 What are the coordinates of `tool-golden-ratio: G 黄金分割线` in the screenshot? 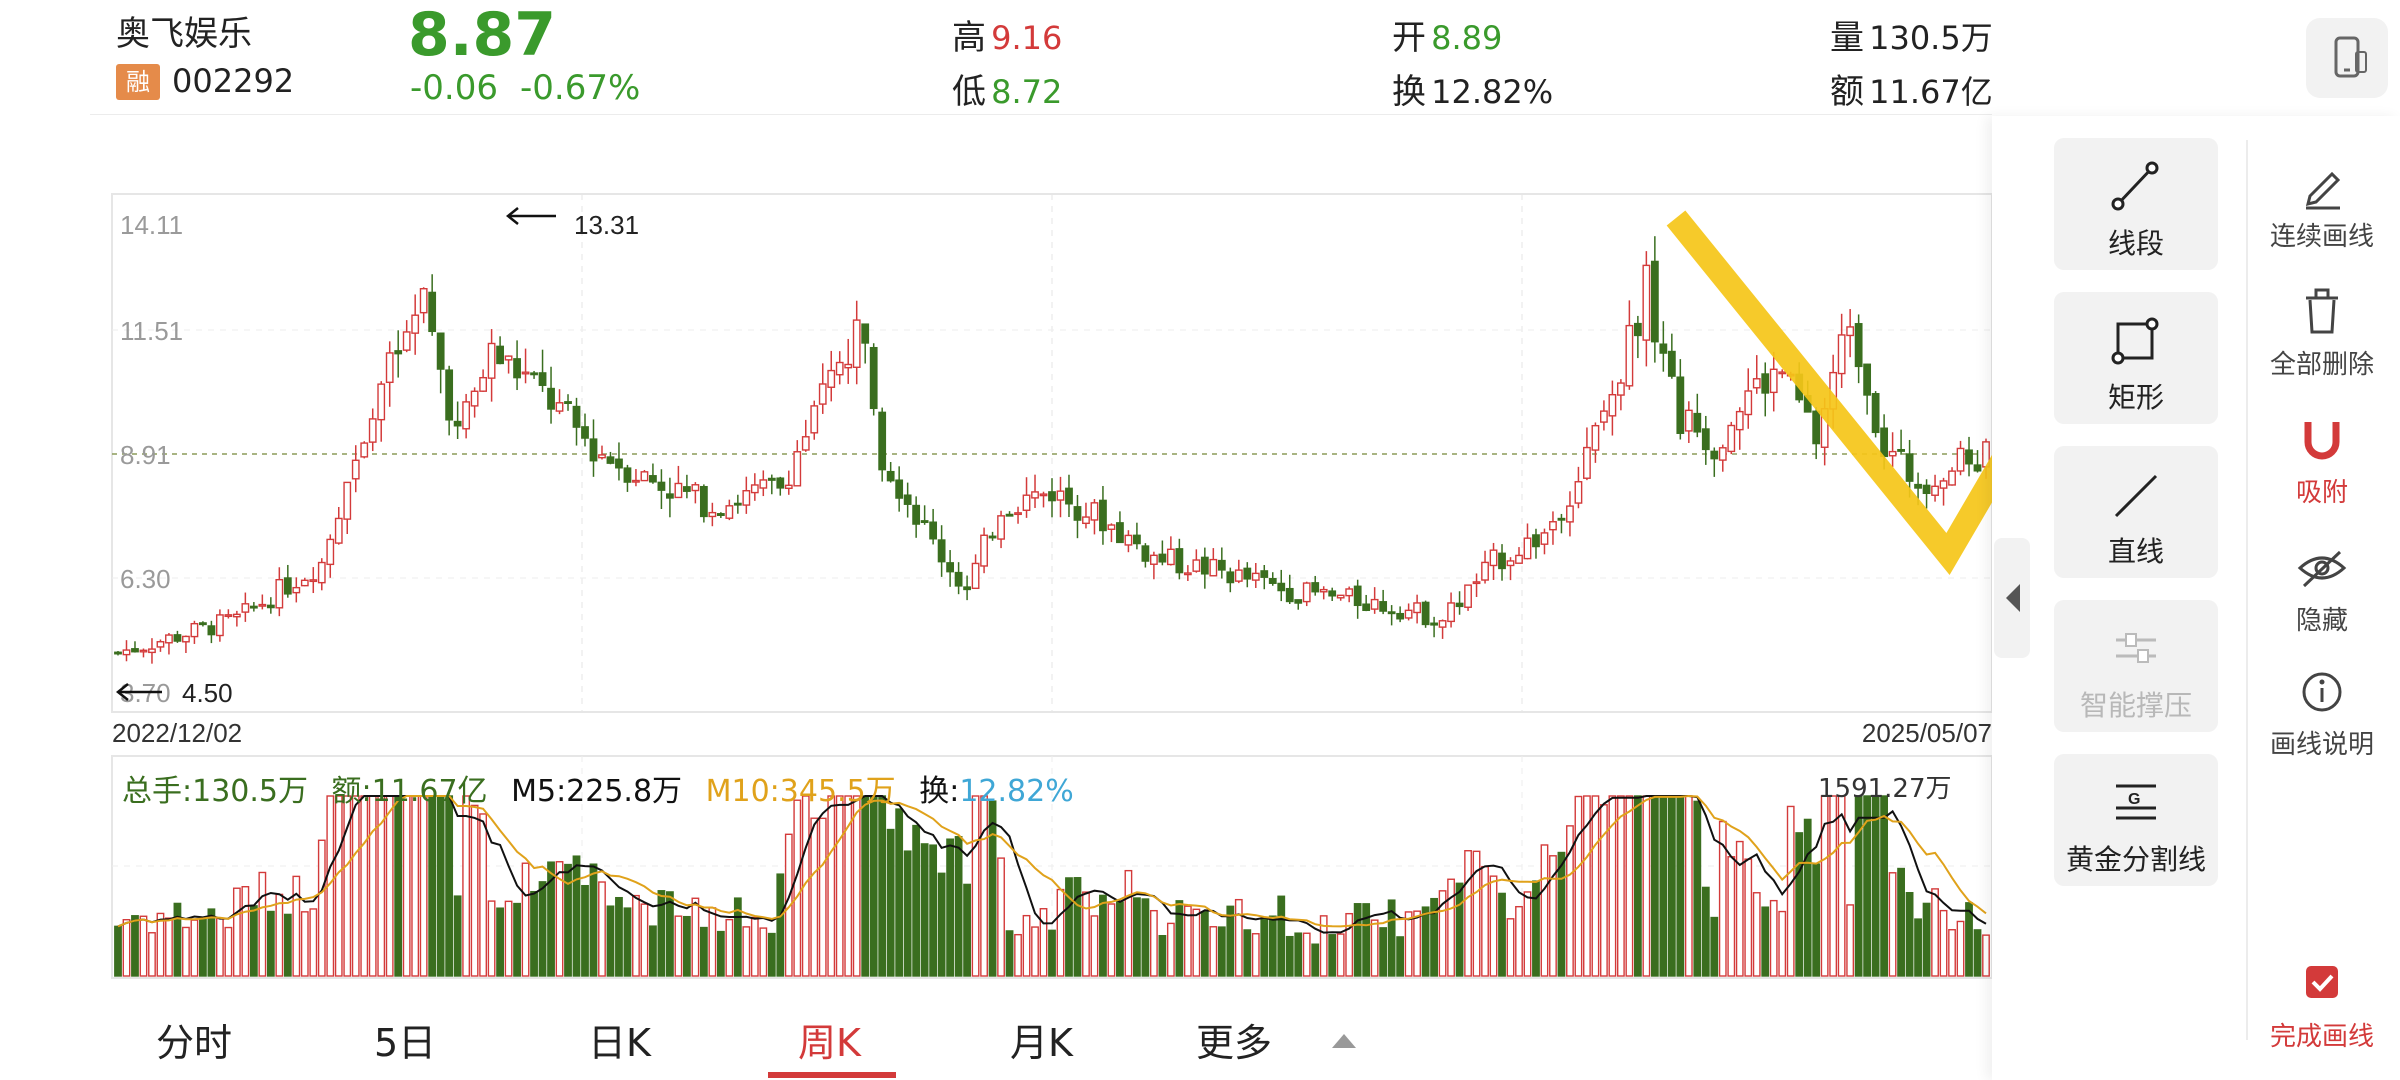 It's located at (2136, 820).